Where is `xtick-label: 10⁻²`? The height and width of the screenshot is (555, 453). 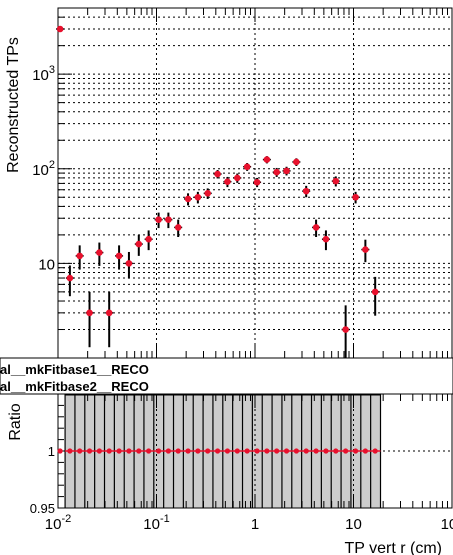
xtick-label: 10⁻² is located at coordinates (58, 523).